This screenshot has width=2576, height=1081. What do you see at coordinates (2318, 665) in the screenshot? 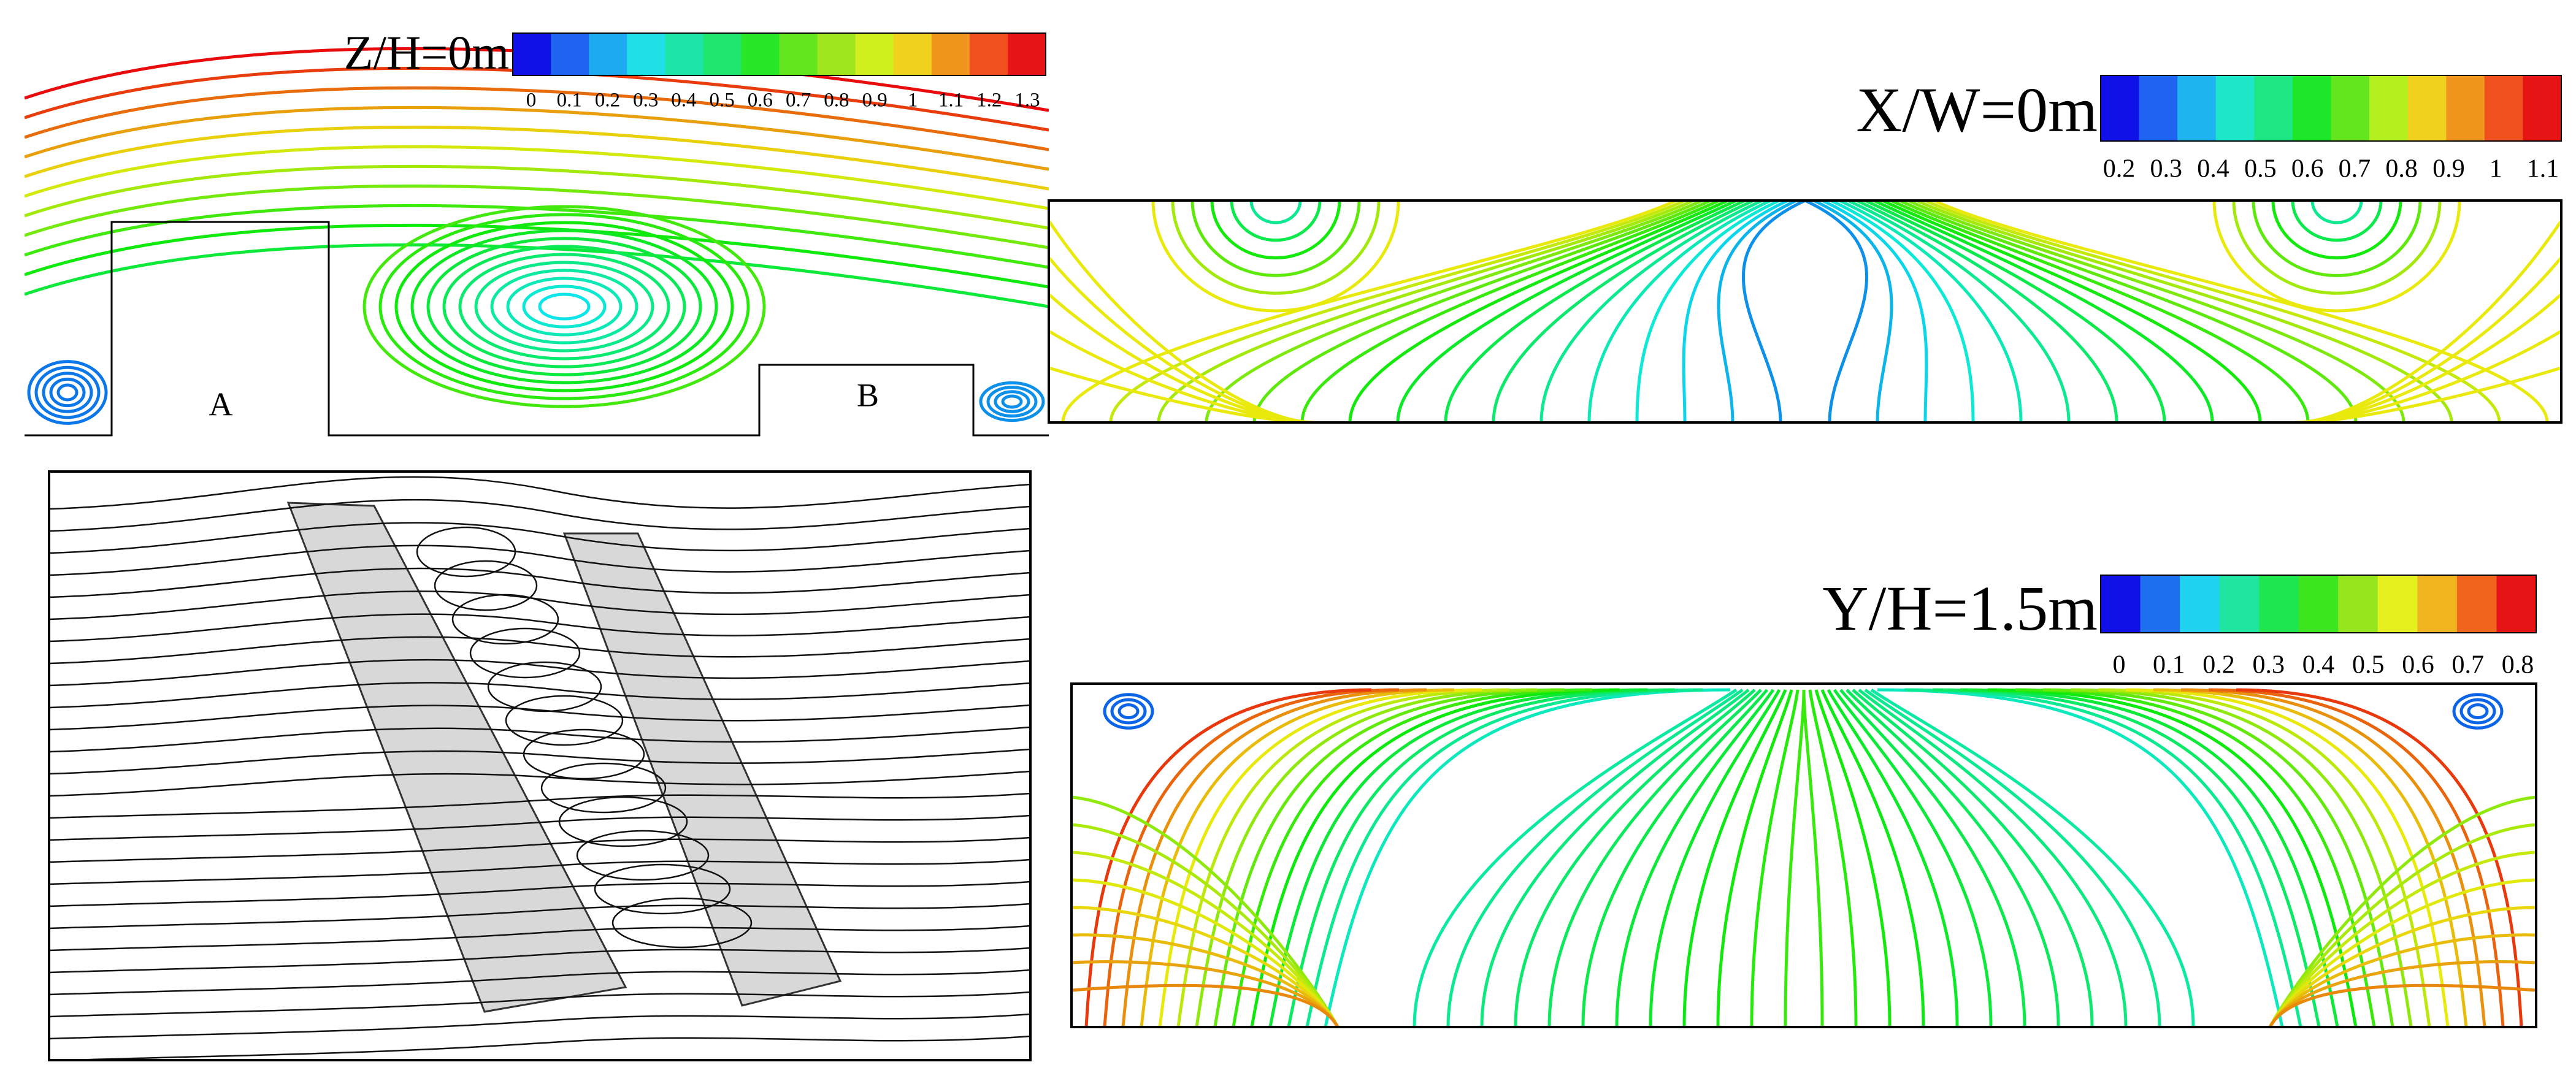
I see `colorbar-tick-label: 0.4` at bounding box center [2318, 665].